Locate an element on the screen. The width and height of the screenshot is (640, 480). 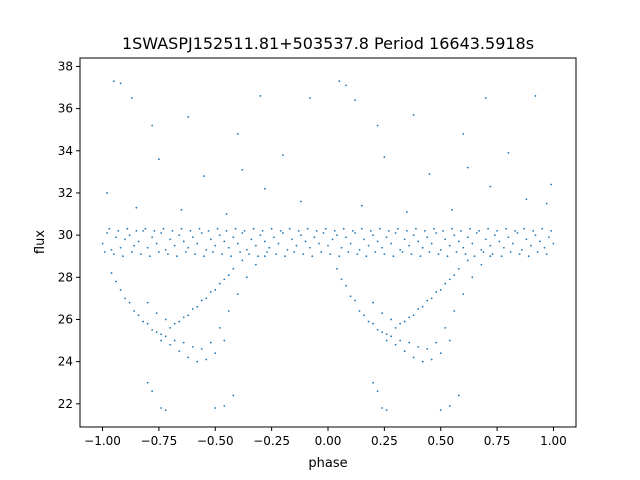
x-tick-label: −0.75 is located at coordinates (159, 441).